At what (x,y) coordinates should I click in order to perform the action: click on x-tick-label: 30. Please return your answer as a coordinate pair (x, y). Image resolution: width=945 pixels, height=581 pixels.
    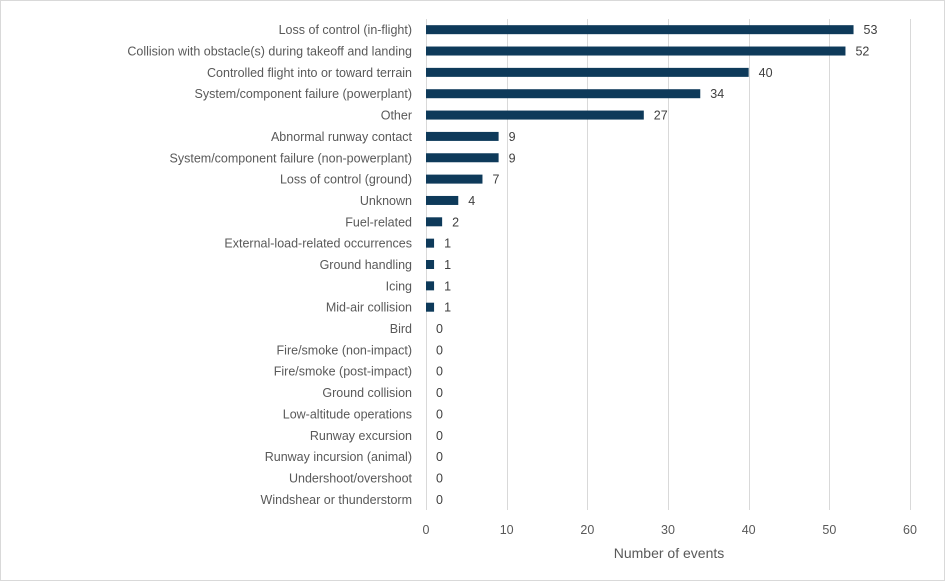
    Looking at the image, I should click on (668, 530).